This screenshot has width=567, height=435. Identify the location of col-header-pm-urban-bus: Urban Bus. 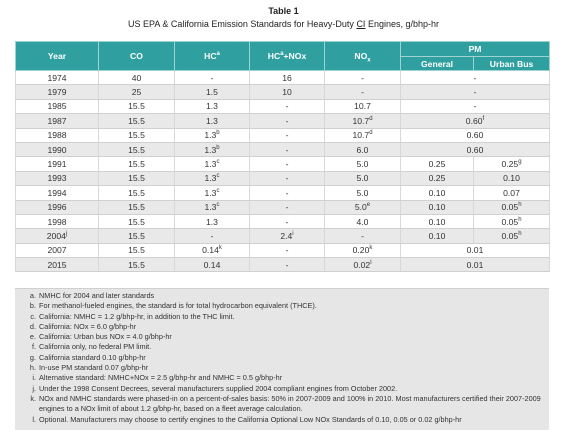
(511, 63).